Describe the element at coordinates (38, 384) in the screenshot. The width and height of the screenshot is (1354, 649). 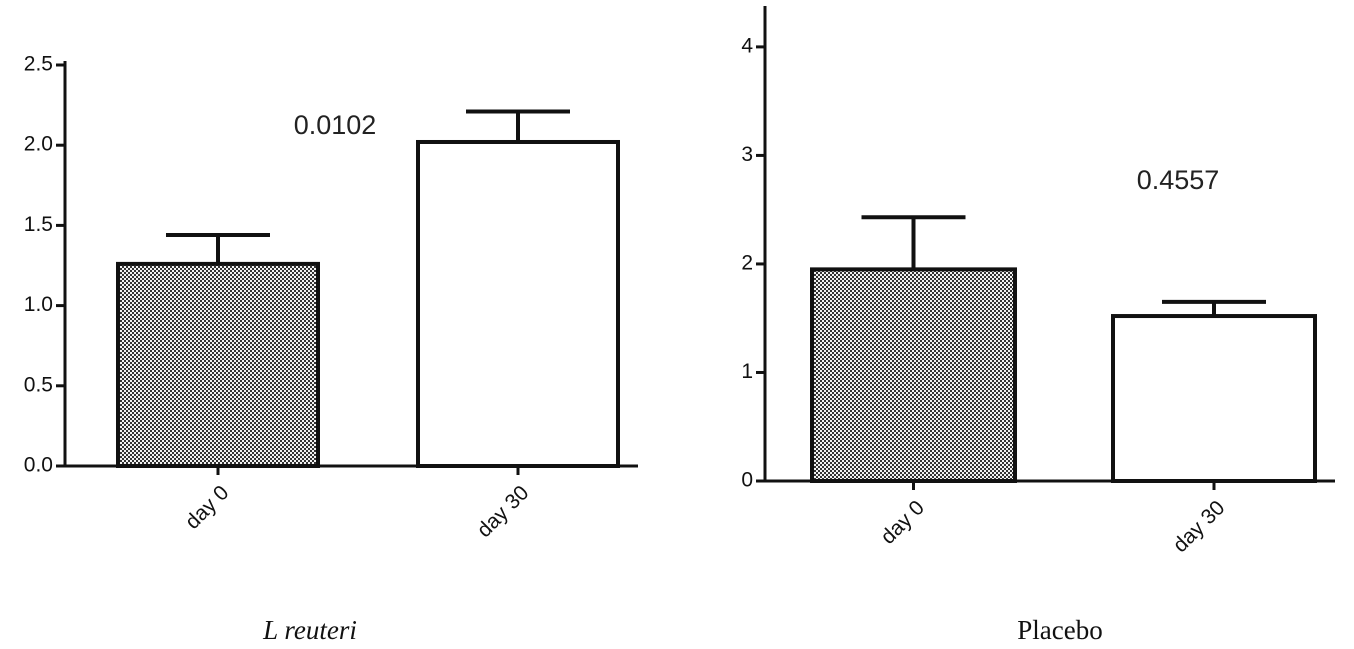
I see `y-tick-label: 0.5` at that location.